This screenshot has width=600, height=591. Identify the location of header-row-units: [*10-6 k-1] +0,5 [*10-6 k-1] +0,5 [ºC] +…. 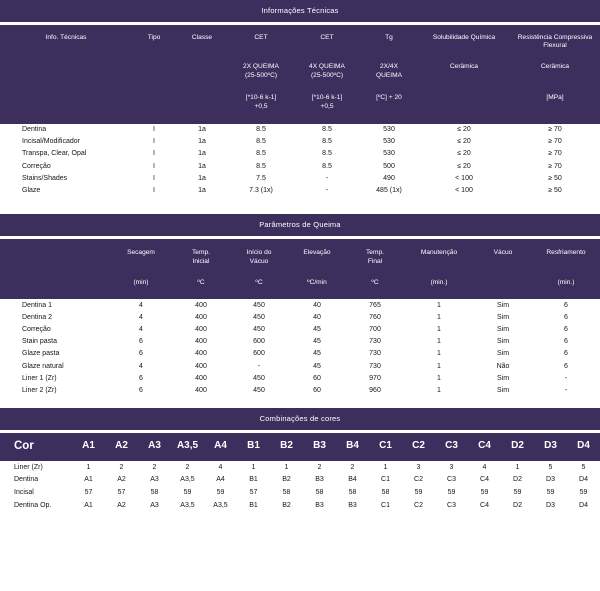
(300, 102).